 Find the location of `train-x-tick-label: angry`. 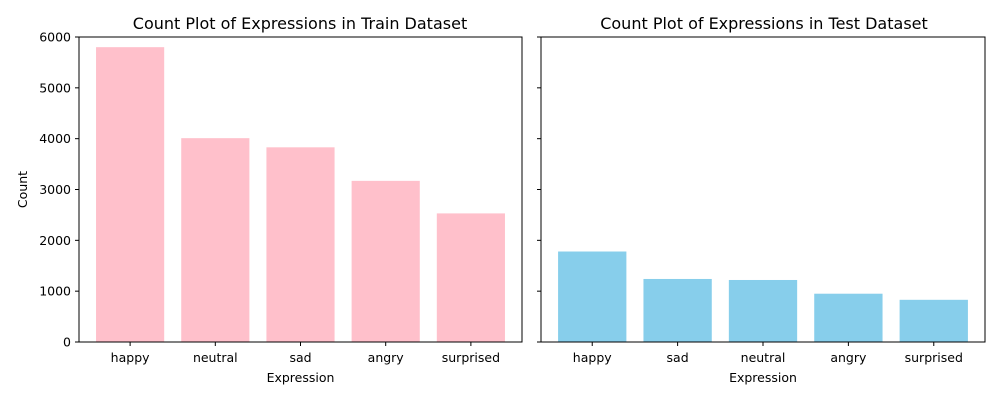

train-x-tick-label: angry is located at coordinates (386, 357).